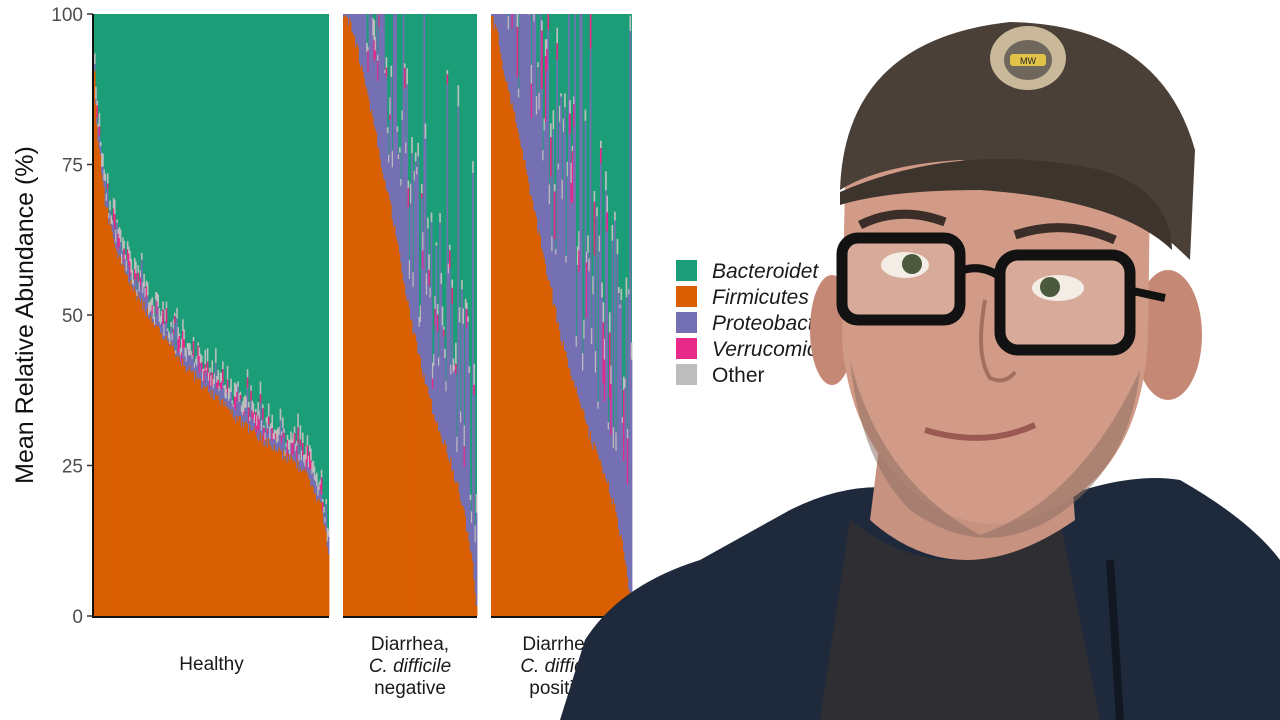  What do you see at coordinates (561, 644) in the screenshot?
I see `facet-label: Diarrhea,` at bounding box center [561, 644].